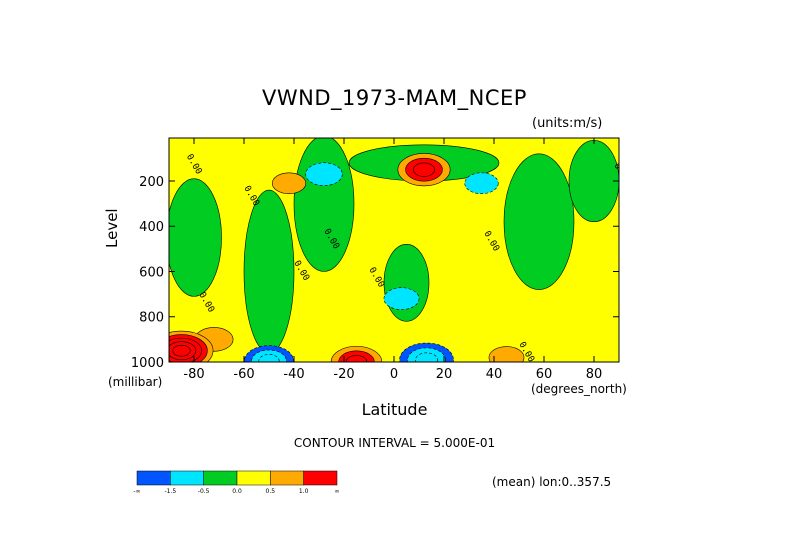  I want to click on colorbar-label-3: 0.0, so click(237, 491).